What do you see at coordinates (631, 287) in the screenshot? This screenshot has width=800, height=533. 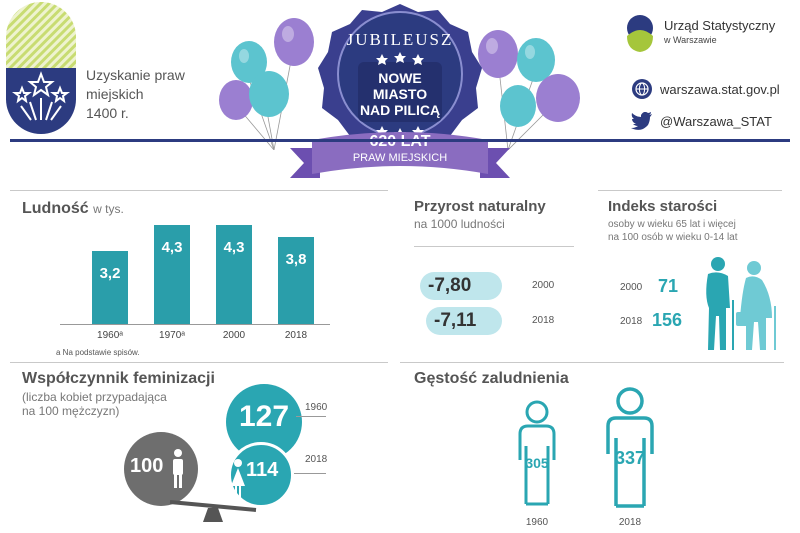 I see `aging-year-1: 2000` at bounding box center [631, 287].